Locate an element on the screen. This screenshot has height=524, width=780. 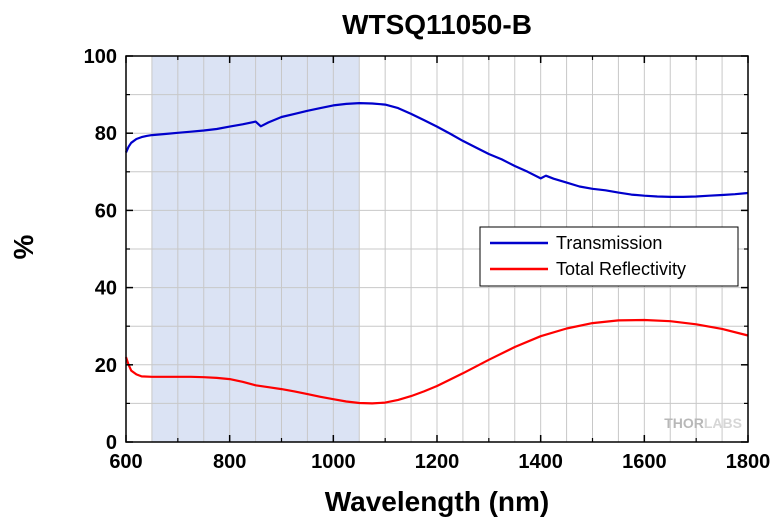
y-tick-label: 100 is located at coordinates (100, 57).